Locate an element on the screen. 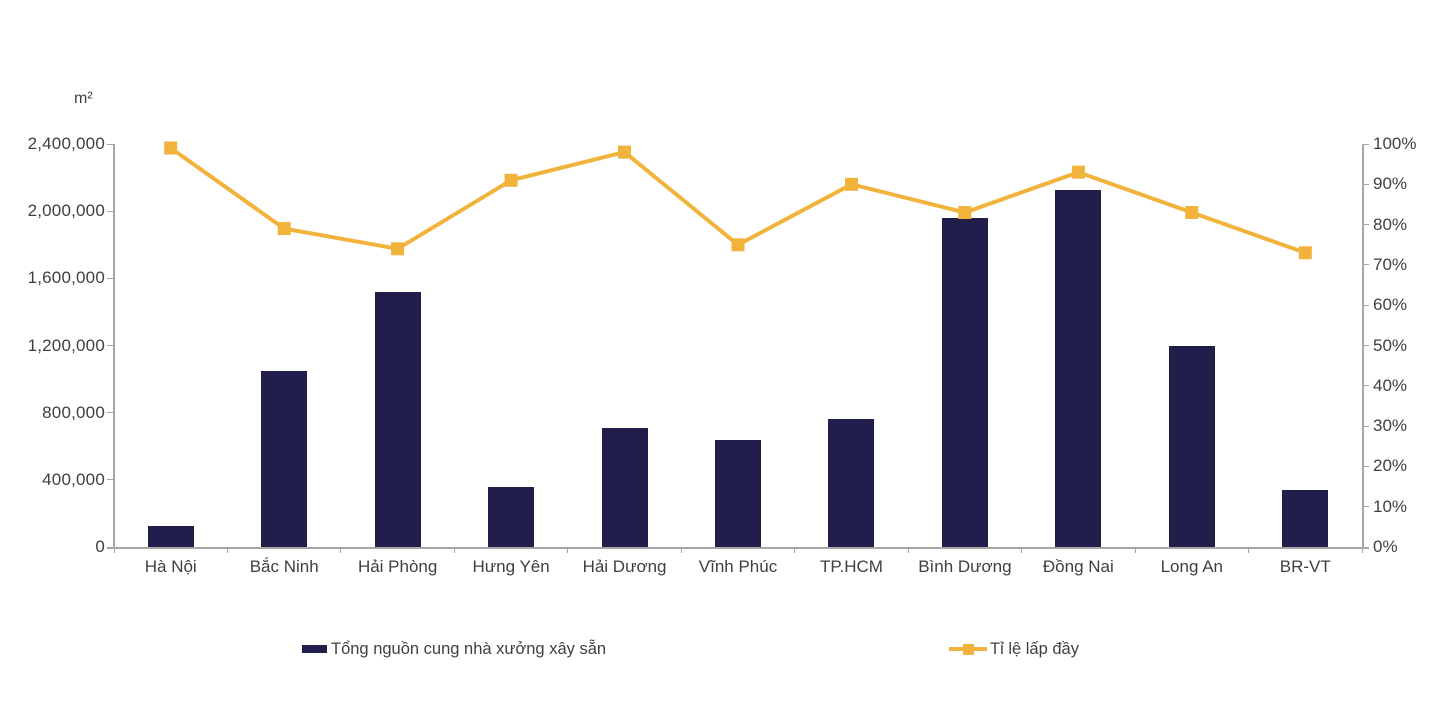 Image resolution: width=1430 pixels, height=715 pixels. legend-label-supply: Tổng nguồn cung nhà xưởng xây sẵn is located at coordinates (469, 648).